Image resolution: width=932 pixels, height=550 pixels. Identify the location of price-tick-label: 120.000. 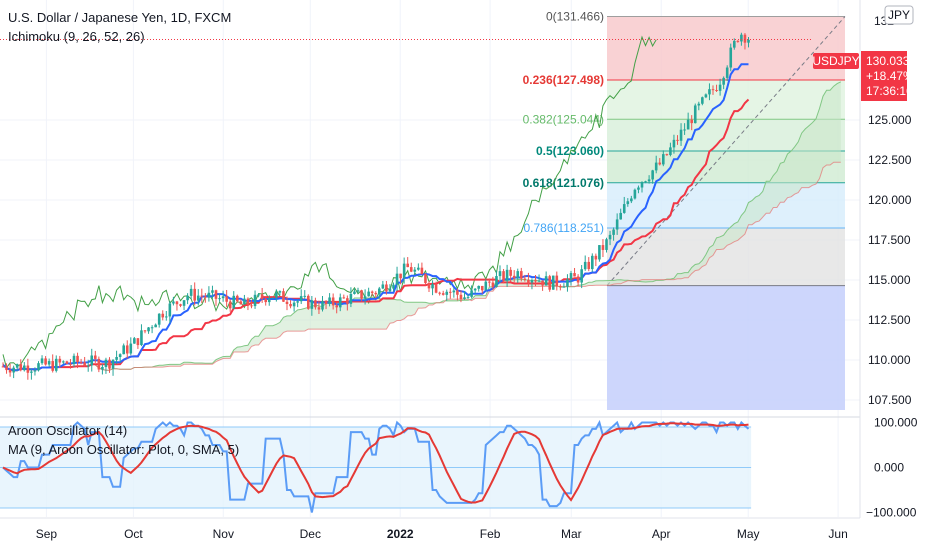
(890, 200).